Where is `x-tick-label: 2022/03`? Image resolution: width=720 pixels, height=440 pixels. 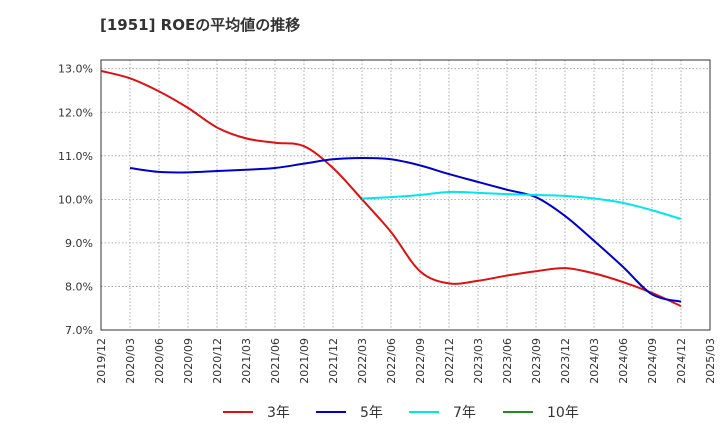 x-tick-label: 2022/03 is located at coordinates (362, 361).